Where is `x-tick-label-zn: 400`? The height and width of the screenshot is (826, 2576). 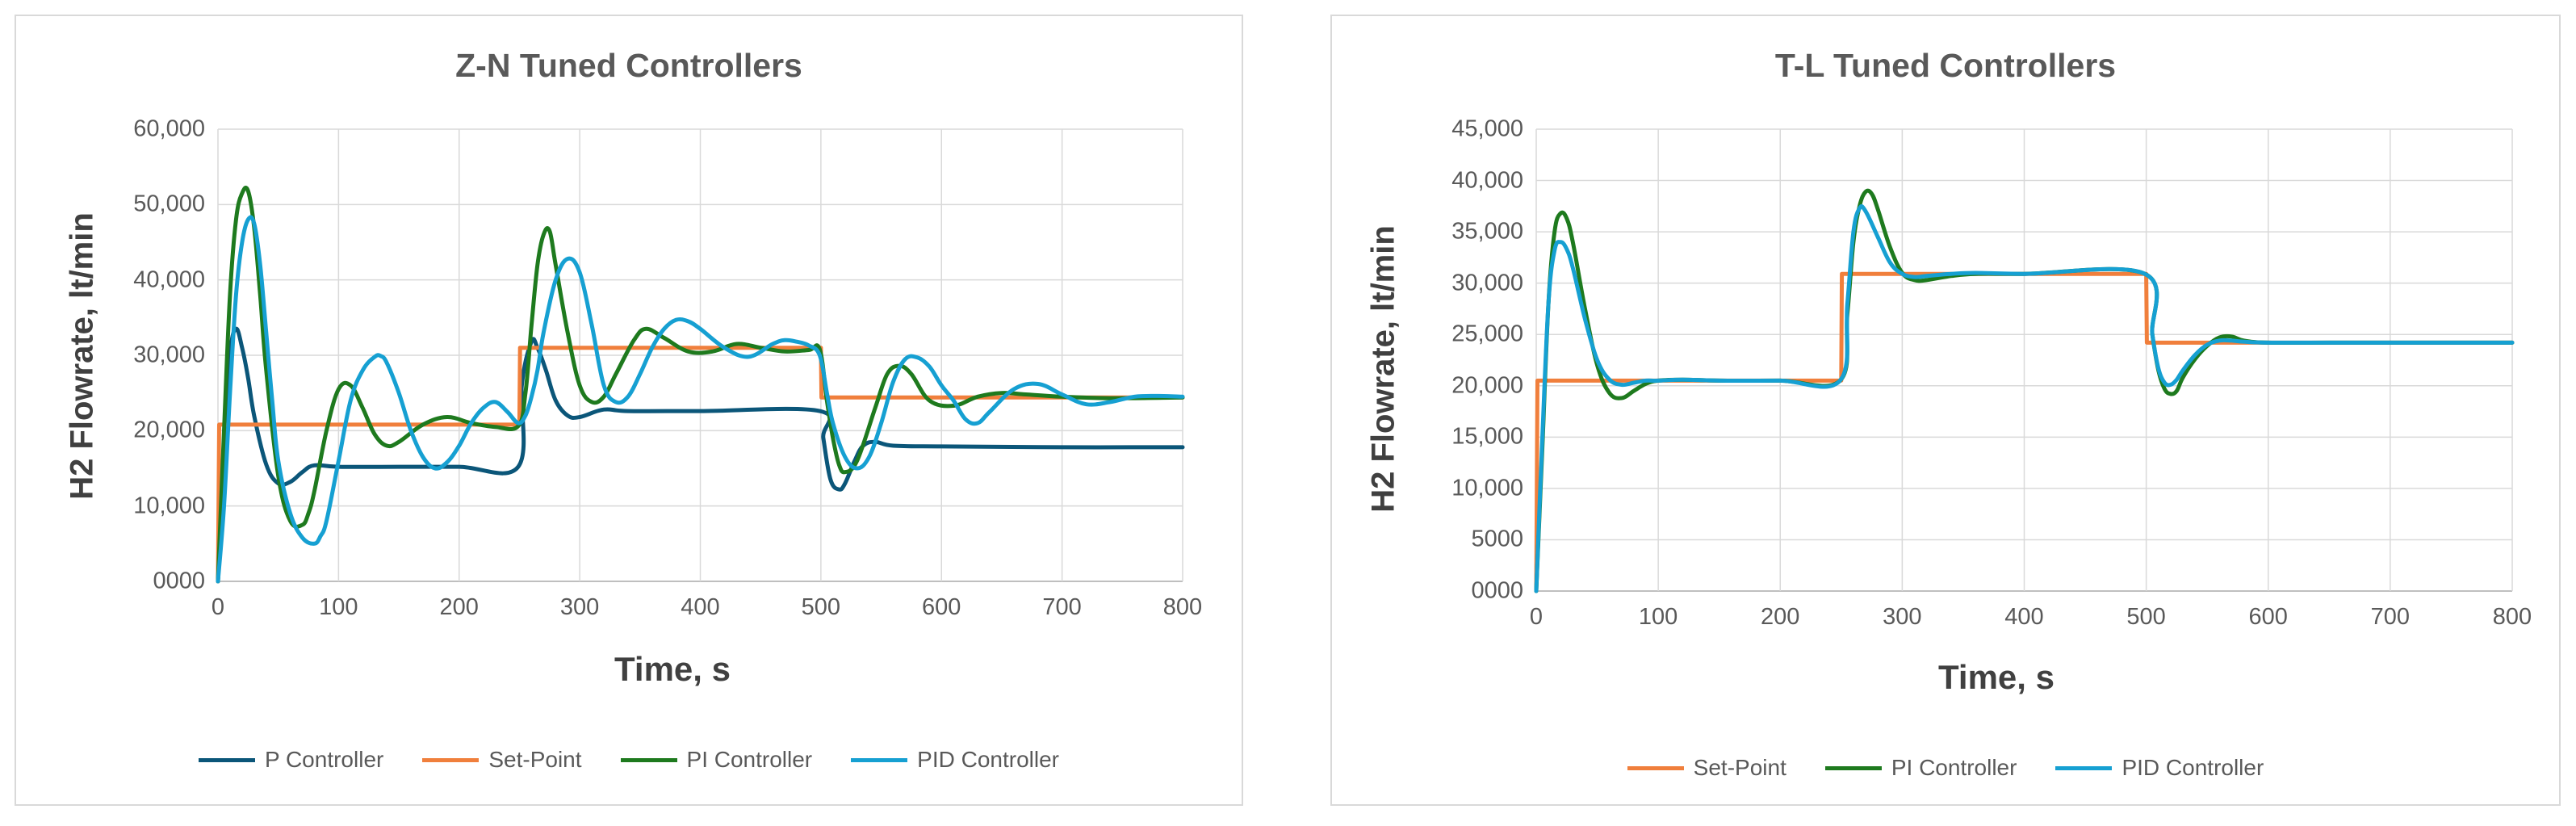
x-tick-label-zn: 400 is located at coordinates (700, 607).